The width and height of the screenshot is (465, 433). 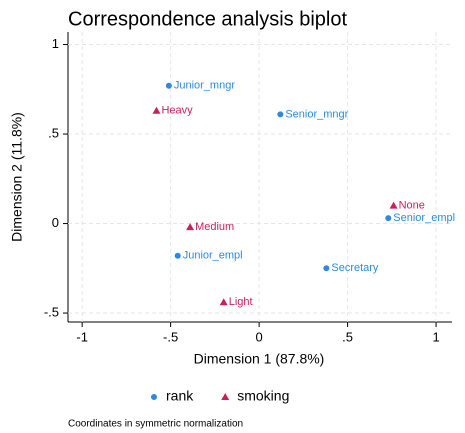 I want to click on y-tick-label: 0, so click(x=55, y=222).